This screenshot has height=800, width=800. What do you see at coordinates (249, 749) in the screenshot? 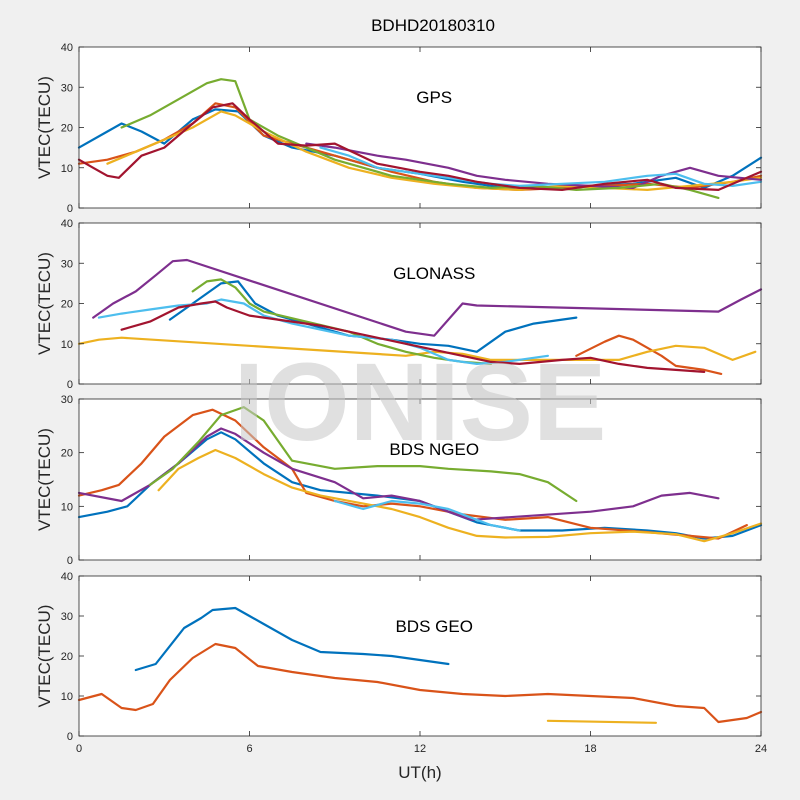
I see `x-tick-label: 6` at bounding box center [249, 749].